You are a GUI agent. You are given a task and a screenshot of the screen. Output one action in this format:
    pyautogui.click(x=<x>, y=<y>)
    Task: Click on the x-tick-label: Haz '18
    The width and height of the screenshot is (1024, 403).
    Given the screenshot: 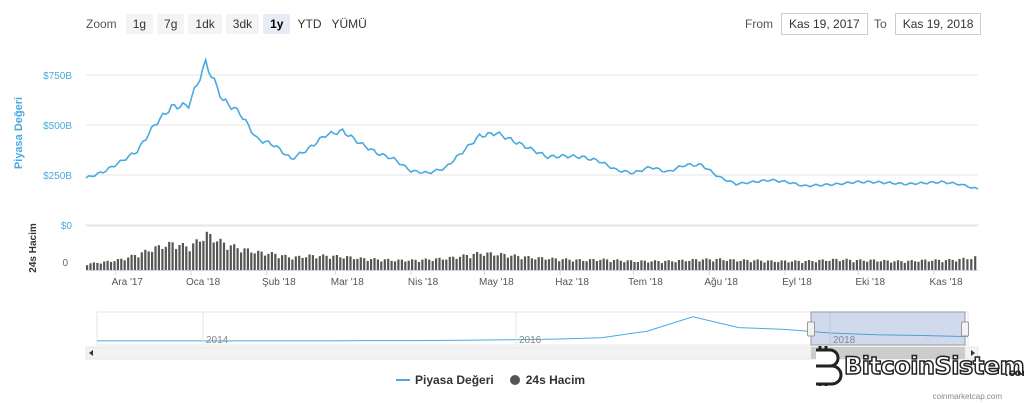 What is the action you would take?
    pyautogui.click(x=572, y=282)
    